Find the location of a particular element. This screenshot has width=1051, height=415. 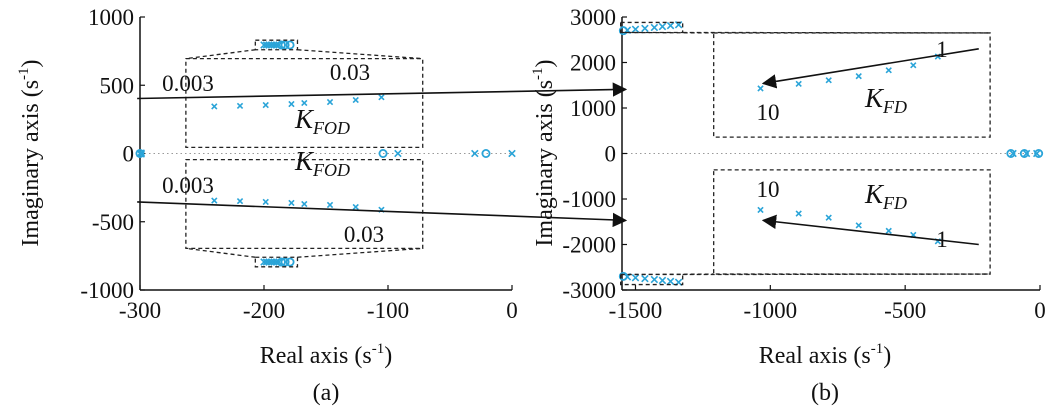

y-tick-label: -3000 is located at coordinates (589, 290).